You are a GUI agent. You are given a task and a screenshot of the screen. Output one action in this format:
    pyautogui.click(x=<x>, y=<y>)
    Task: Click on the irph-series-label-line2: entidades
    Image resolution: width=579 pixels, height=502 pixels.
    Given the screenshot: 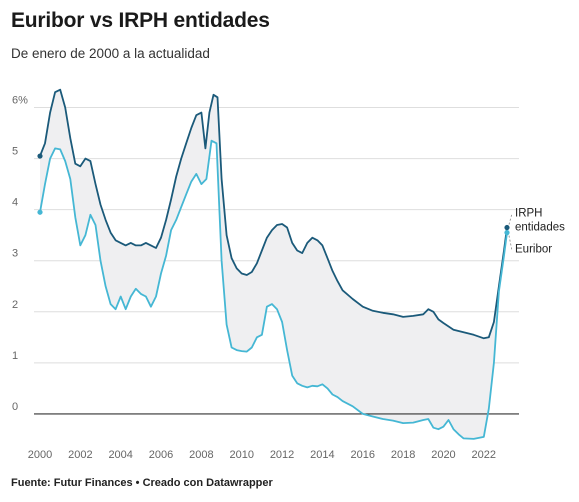 What is the action you would take?
    pyautogui.click(x=540, y=228)
    